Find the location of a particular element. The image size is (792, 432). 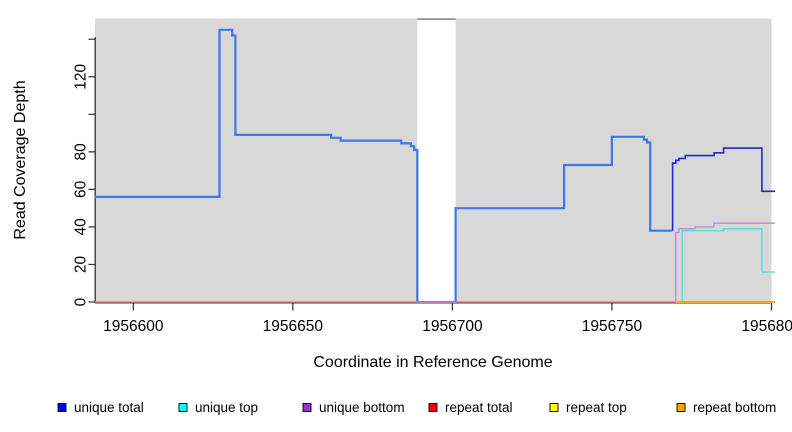

y-axis-title: Read Coverage Depth is located at coordinates (20, 159).